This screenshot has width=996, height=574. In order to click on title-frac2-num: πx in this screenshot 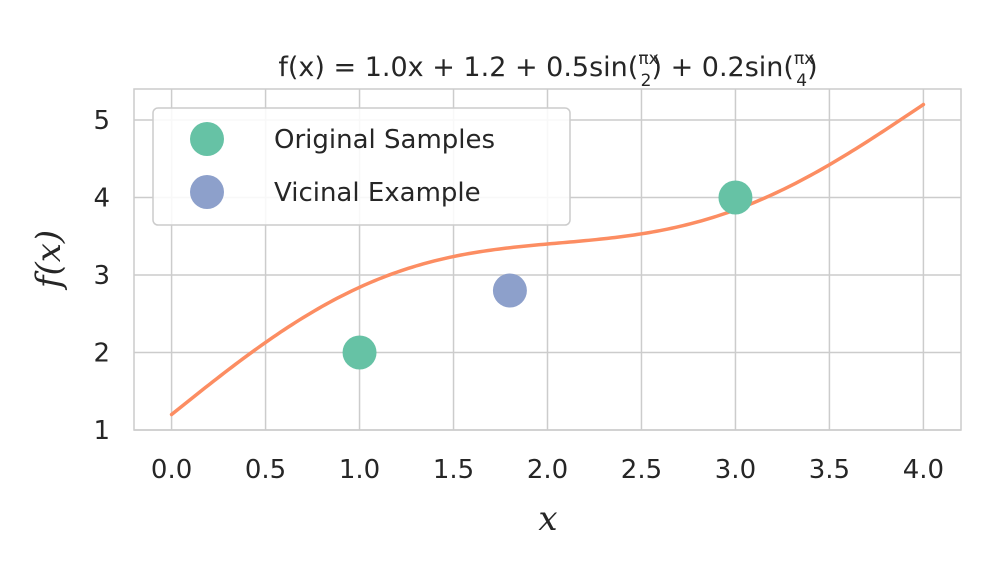, I will do `click(804, 59)`.